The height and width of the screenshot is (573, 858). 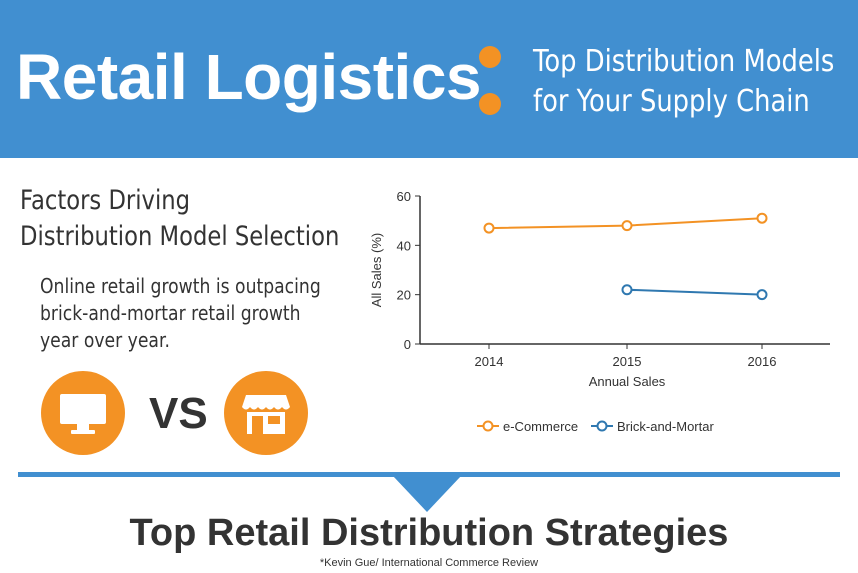 What do you see at coordinates (427, 494) in the screenshot?
I see `down-arrow-icon` at bounding box center [427, 494].